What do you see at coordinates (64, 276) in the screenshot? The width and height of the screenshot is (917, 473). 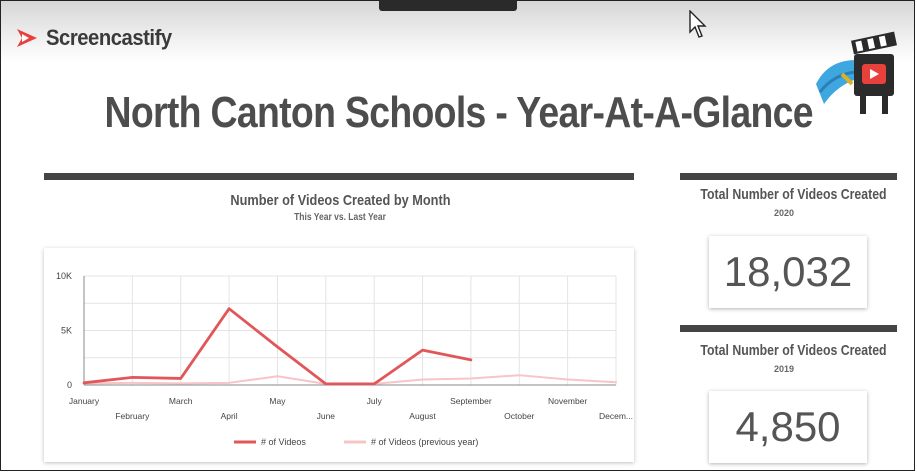 I see `y-tick-label: 10K` at bounding box center [64, 276].